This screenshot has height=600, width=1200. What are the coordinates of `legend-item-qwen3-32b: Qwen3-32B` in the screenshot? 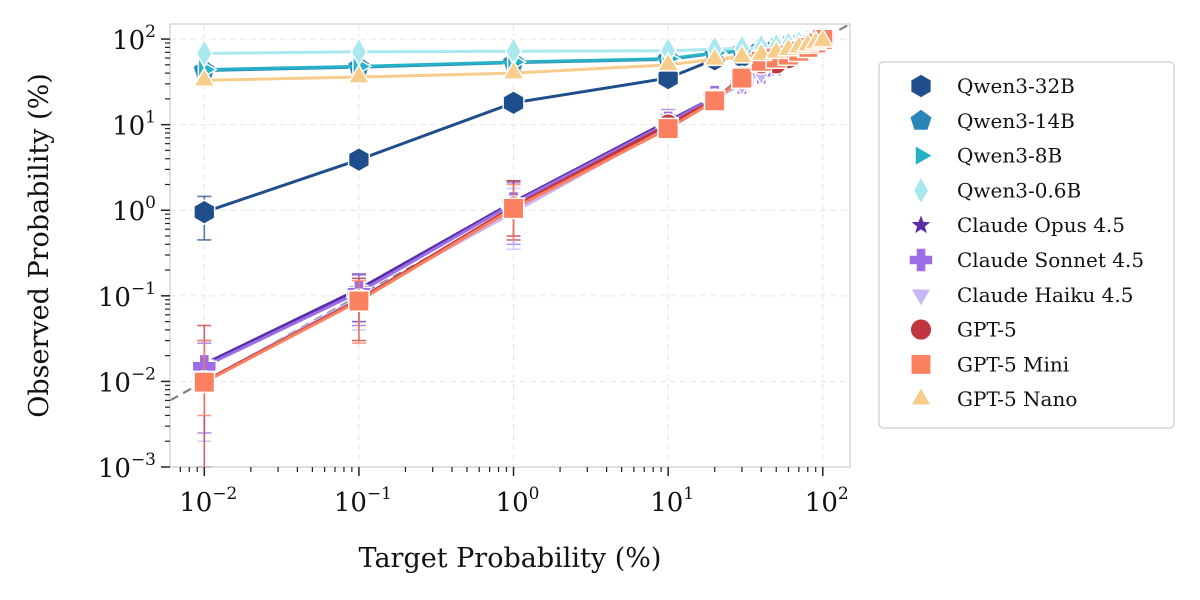 It's located at (992, 86).